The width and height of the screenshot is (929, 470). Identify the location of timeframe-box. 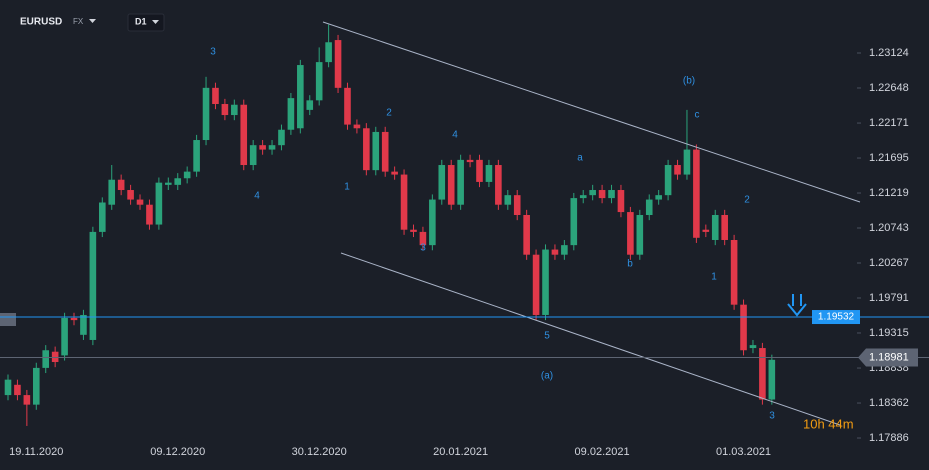
(146, 22).